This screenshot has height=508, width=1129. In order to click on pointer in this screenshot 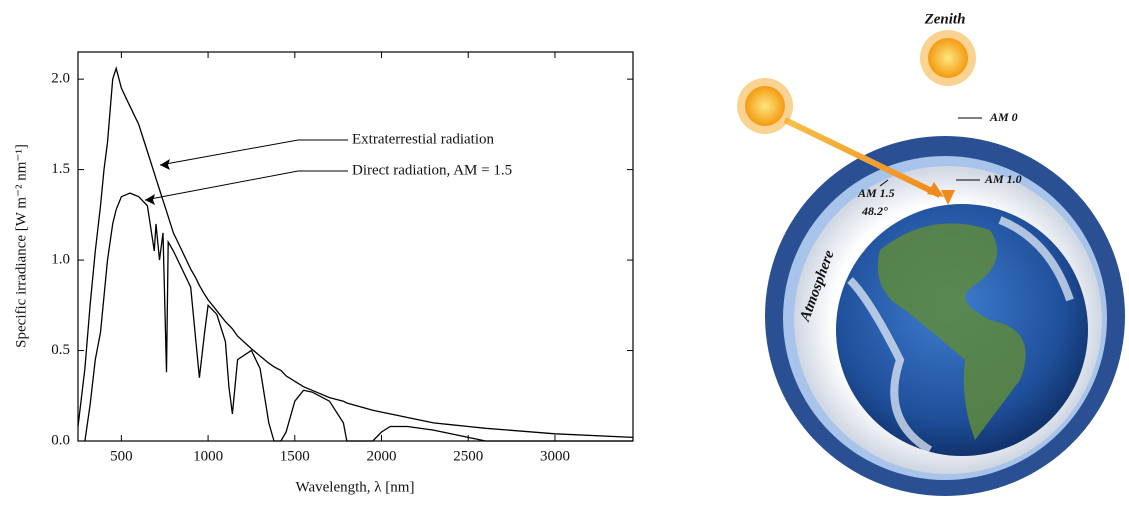, I will do `click(884, 183)`.